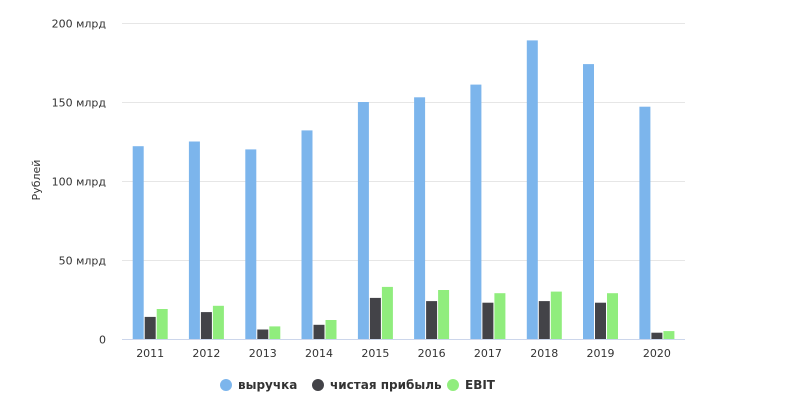  I want to click on bar-чистая-прибыль-2011, so click(150, 327).